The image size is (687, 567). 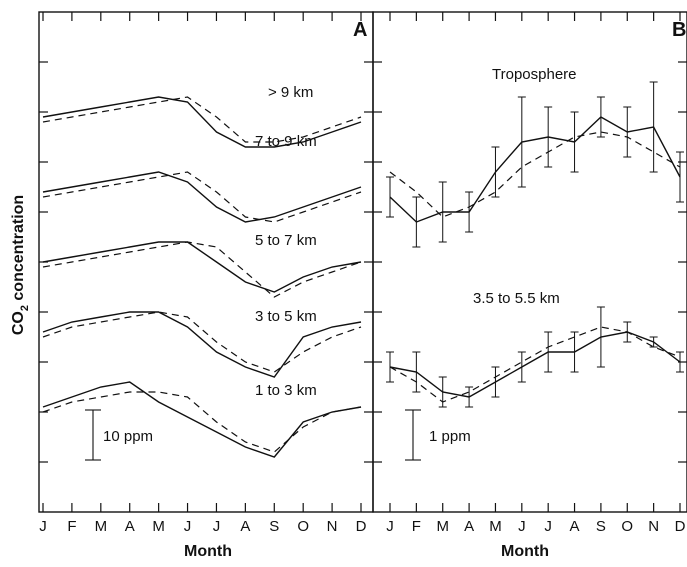 I want to click on panel-a-group-1-solid-line, so click(x=202, y=122).